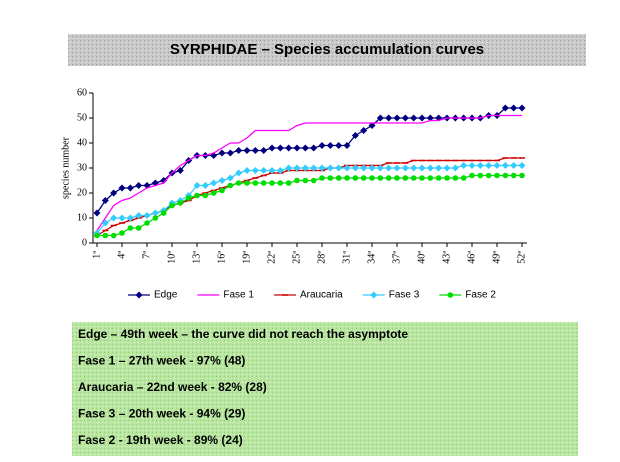  What do you see at coordinates (371, 257) in the screenshot?
I see `x-tick-label: 34ª` at bounding box center [371, 257].